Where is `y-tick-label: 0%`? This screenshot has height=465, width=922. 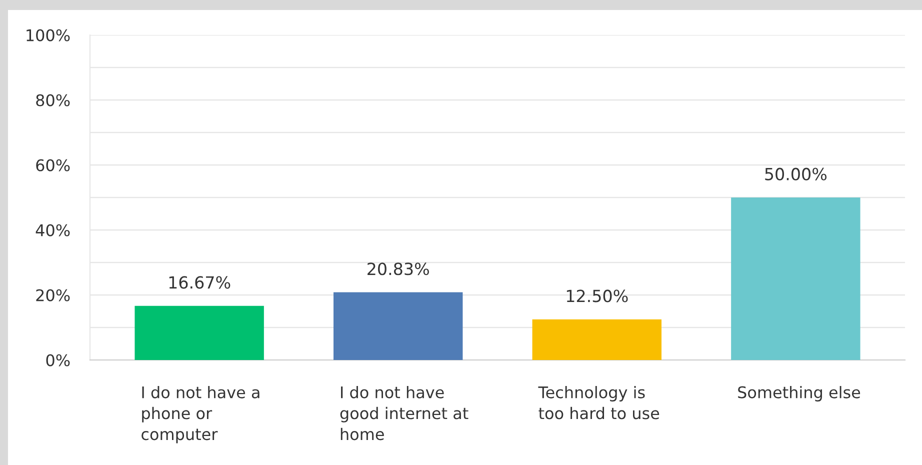
y-tick-label: 0% is located at coordinates (58, 360).